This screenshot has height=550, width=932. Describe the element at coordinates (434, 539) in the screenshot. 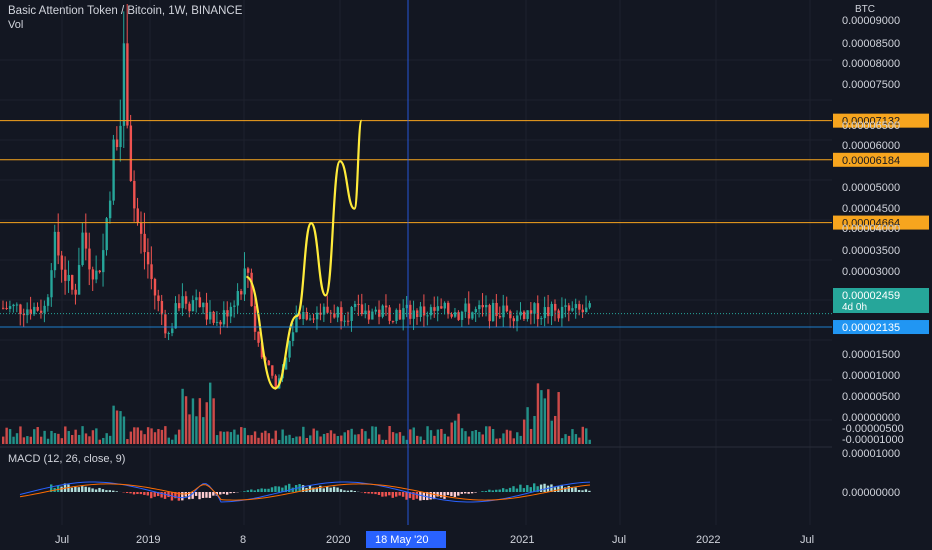

I see `time-axis: Jul 2019 8 2020 2021 Jul 2022 Jul 18 May '20` at that location.